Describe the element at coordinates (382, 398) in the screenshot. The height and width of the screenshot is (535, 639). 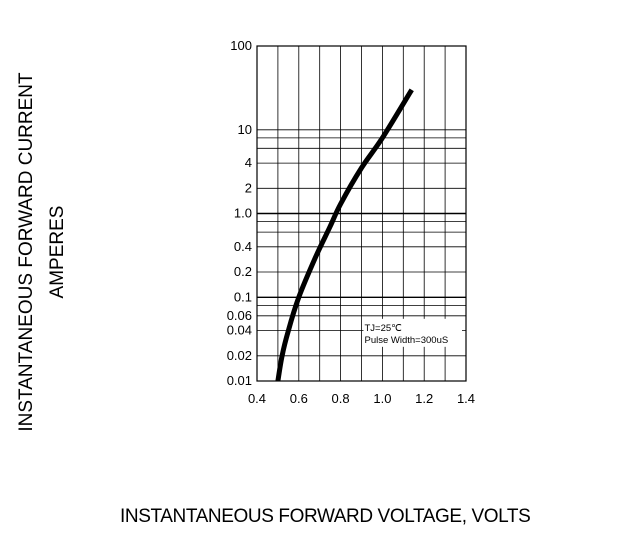
I see `x-tick-label: 1.0` at that location.